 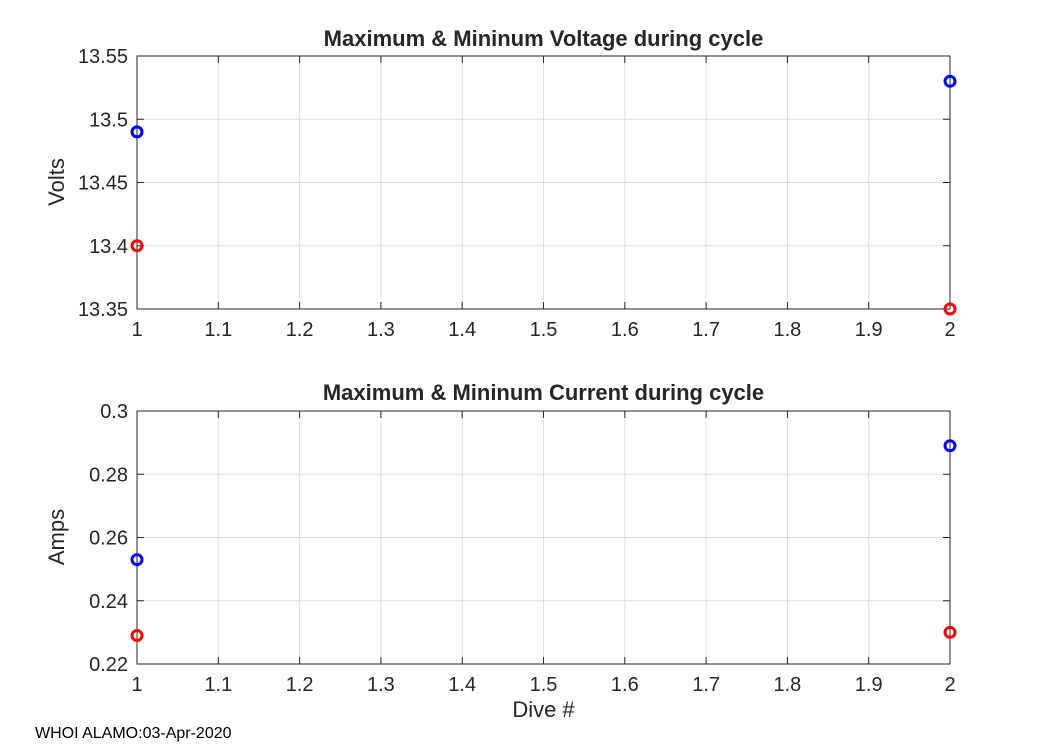 I want to click on y-tick-label: 13.35, so click(x=103, y=310).